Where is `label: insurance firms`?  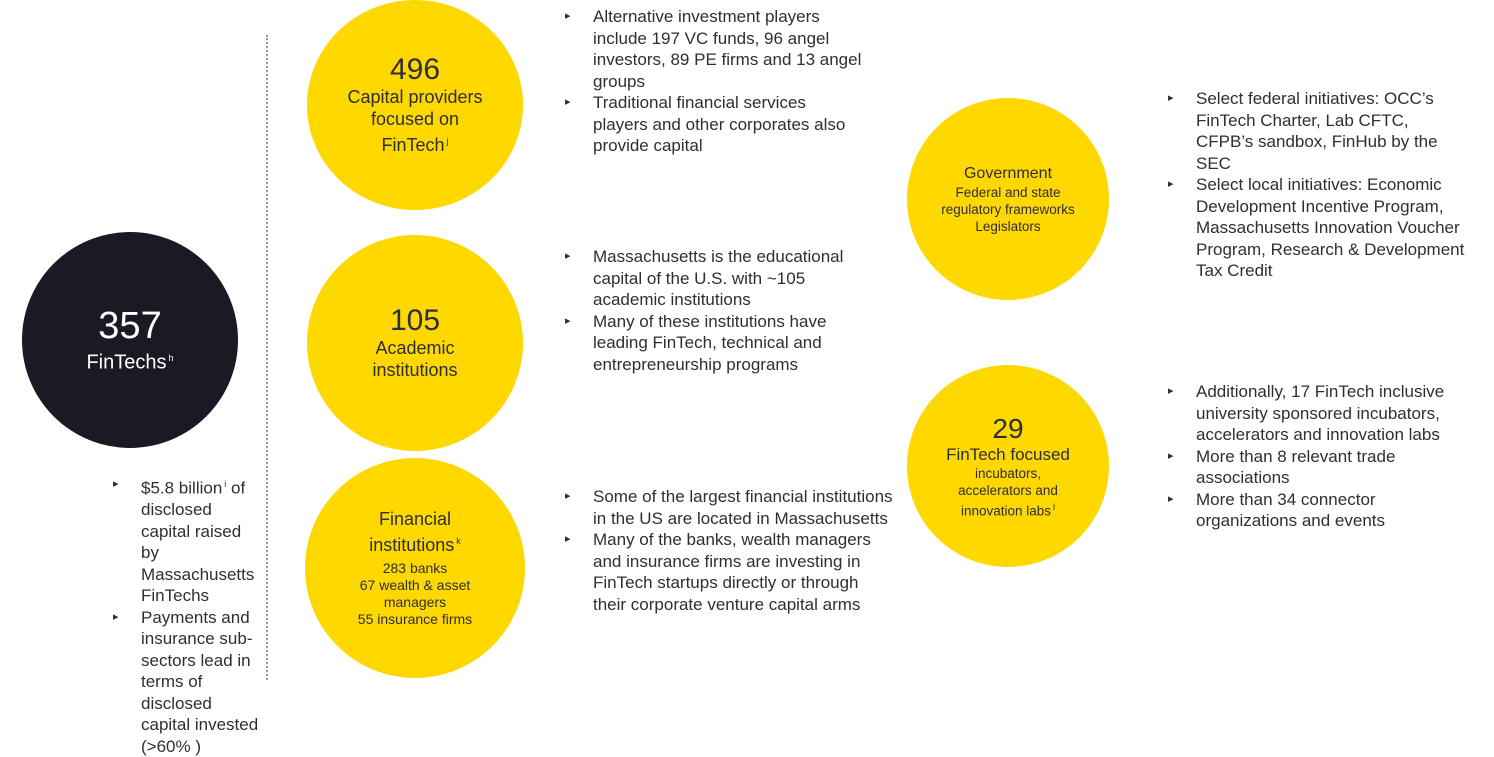 label: insurance firms is located at coordinates (425, 619).